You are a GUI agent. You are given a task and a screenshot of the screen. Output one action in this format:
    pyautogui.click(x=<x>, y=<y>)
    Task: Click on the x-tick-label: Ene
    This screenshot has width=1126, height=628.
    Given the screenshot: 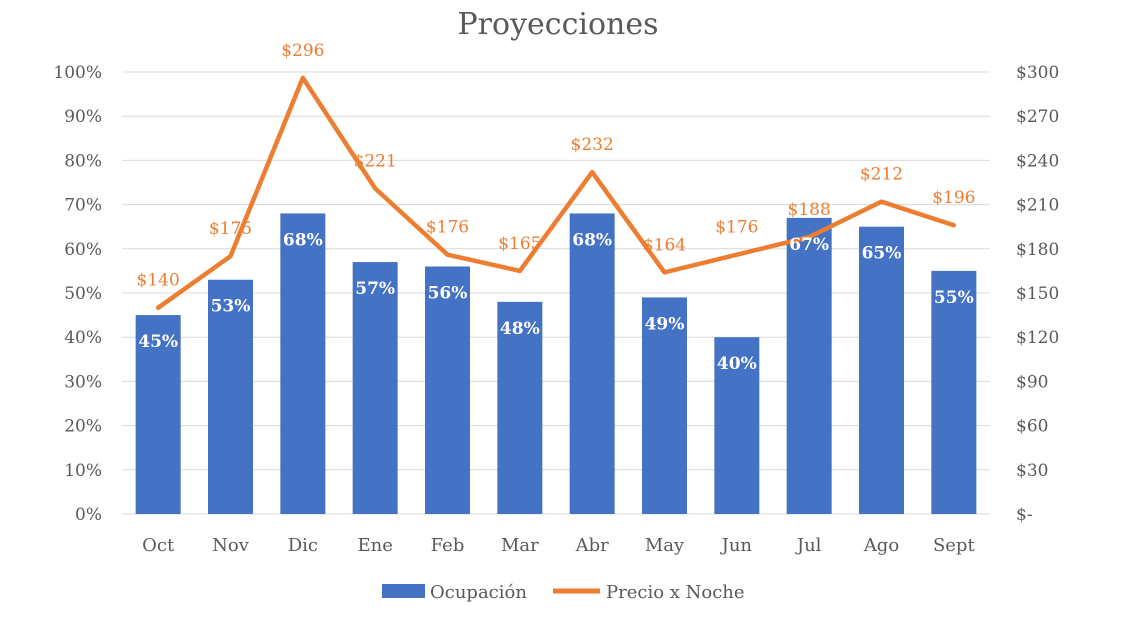 What is the action you would take?
    pyautogui.click(x=374, y=545)
    